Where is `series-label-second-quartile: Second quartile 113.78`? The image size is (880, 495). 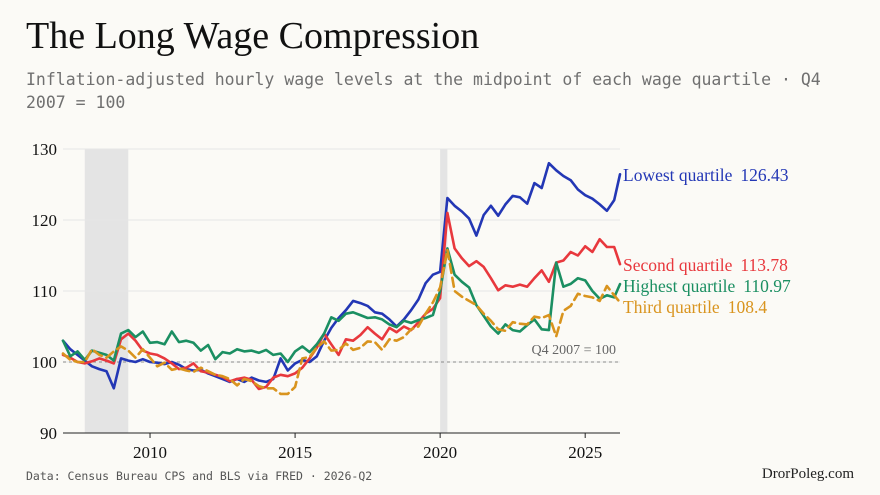
series-label-second-quartile: Second quartile 113.78 is located at coordinates (705, 265).